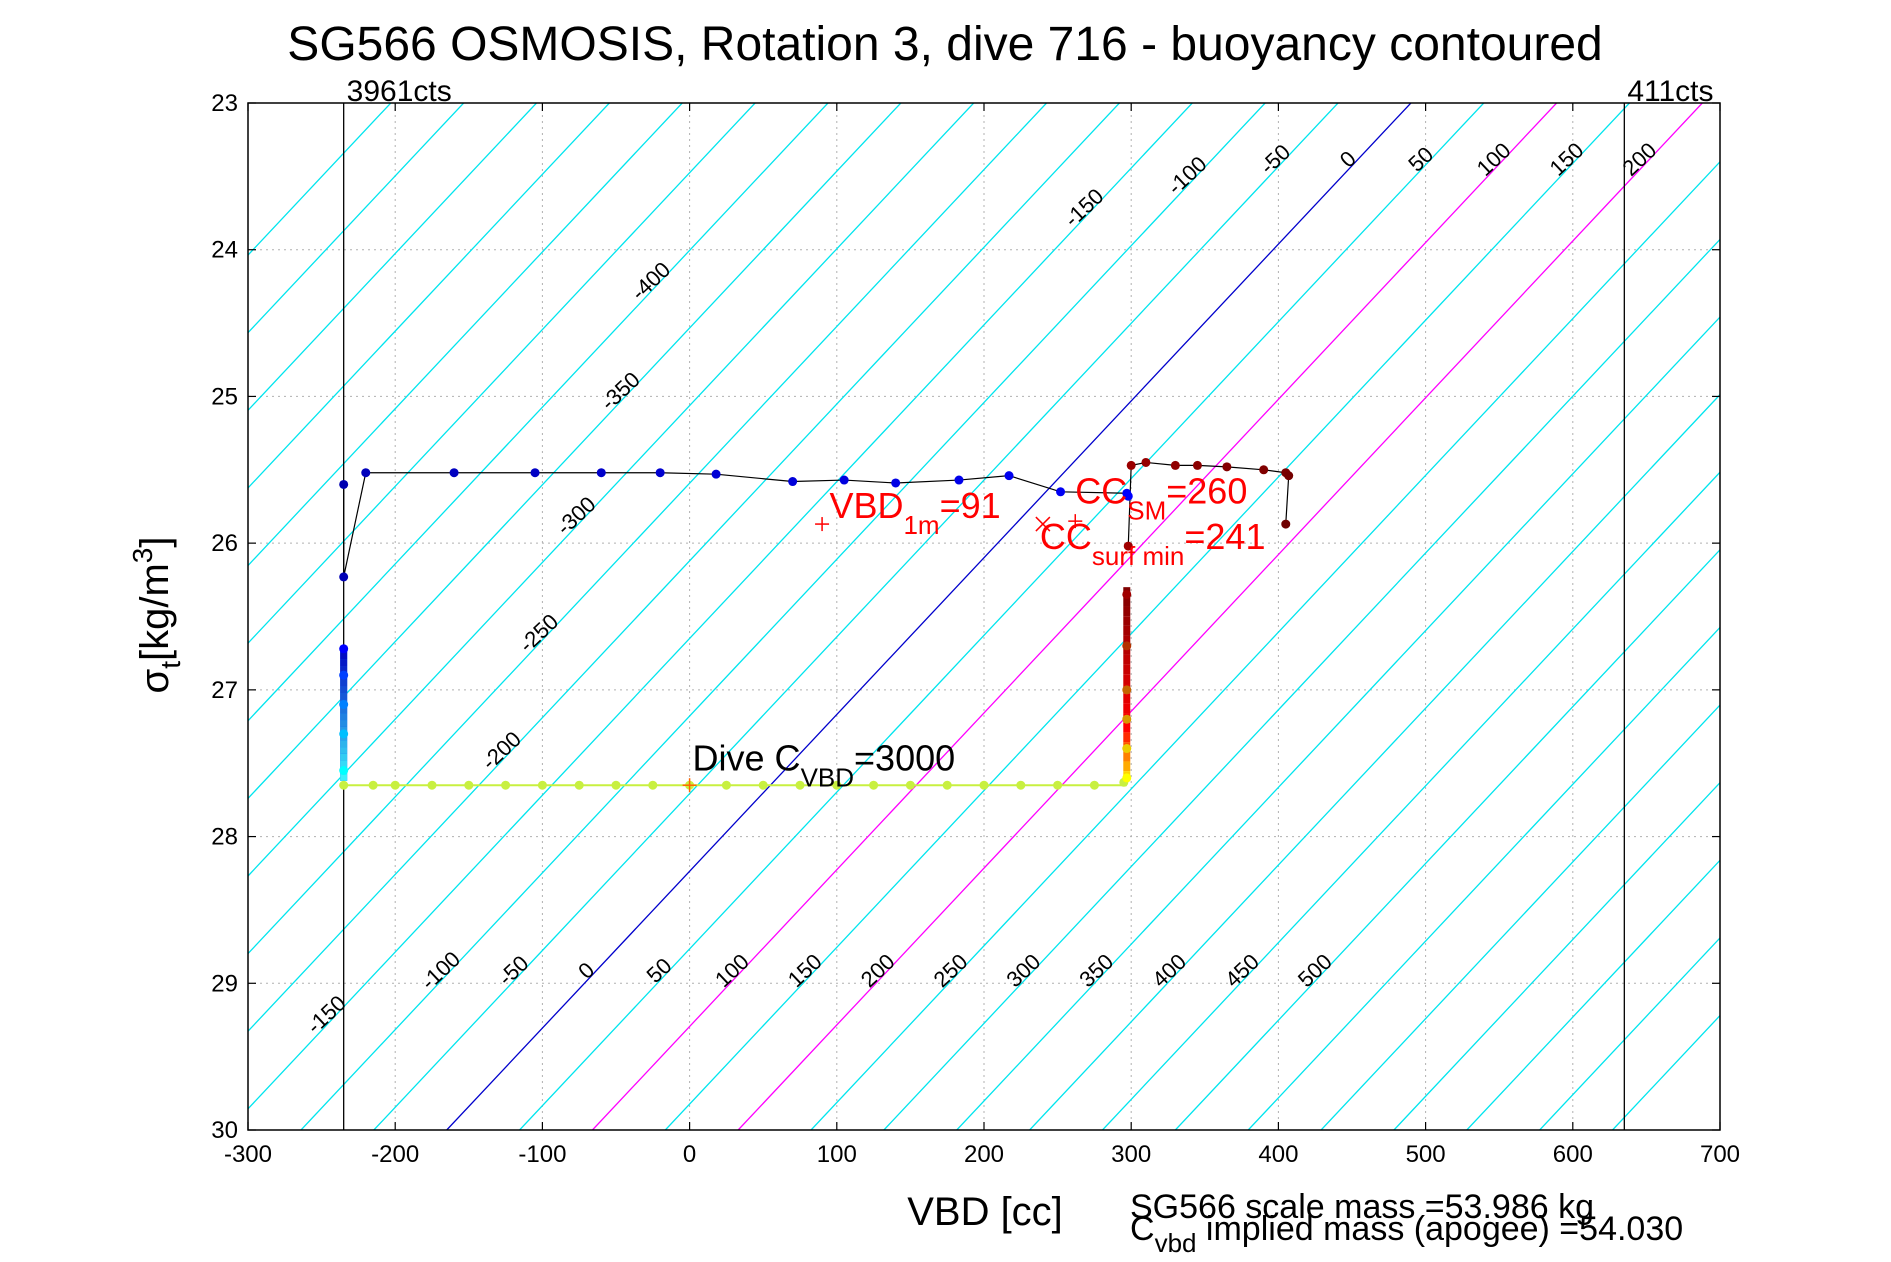 The width and height of the screenshot is (1891, 1262). I want to click on x-tick-label: 600, so click(1573, 1154).